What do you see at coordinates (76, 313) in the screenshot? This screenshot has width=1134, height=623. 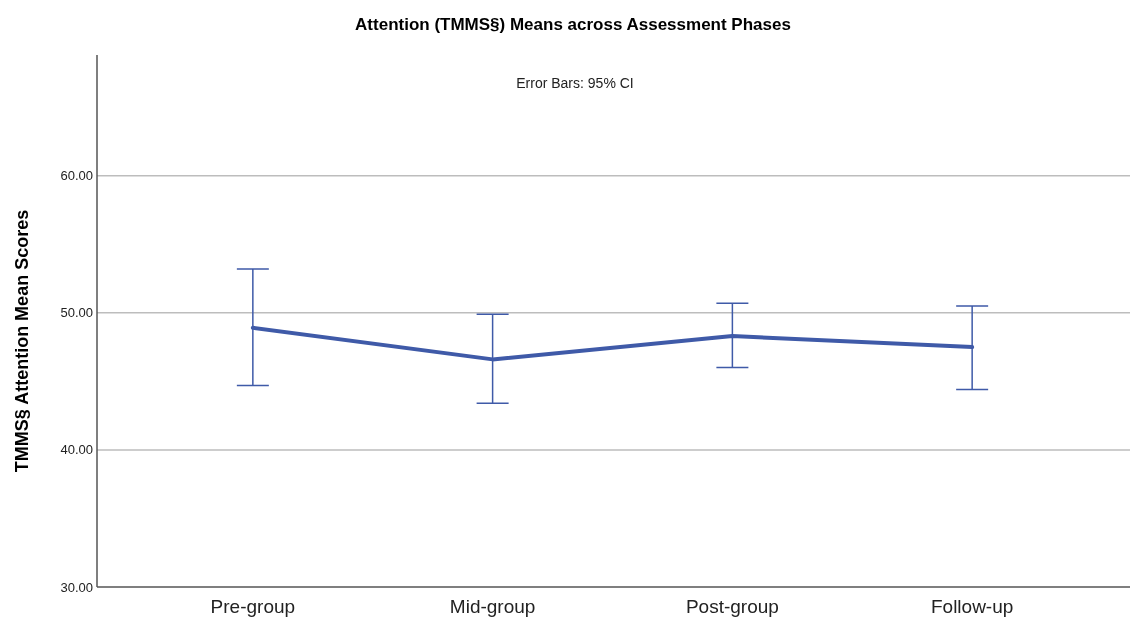 I see `y-tick-label: 50.00` at bounding box center [76, 313].